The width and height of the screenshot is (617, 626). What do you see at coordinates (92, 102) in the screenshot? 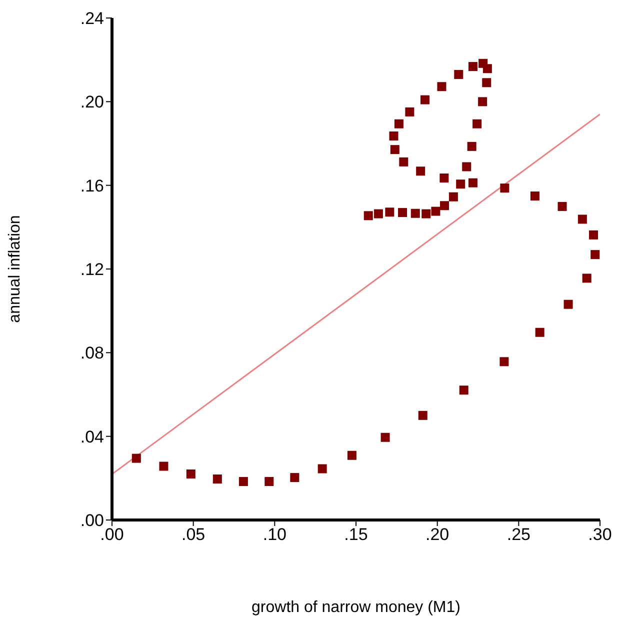
I see `y-tick-label: .20` at bounding box center [92, 102].